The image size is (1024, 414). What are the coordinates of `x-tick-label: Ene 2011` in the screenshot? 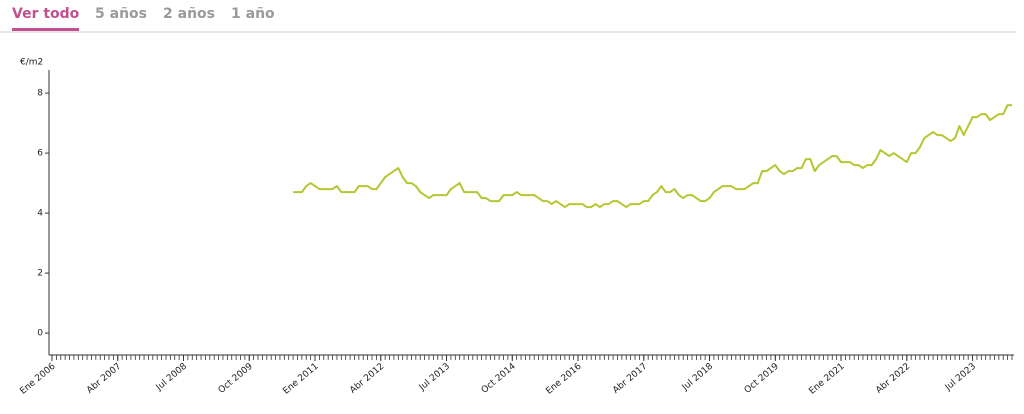 It's located at (300, 379).